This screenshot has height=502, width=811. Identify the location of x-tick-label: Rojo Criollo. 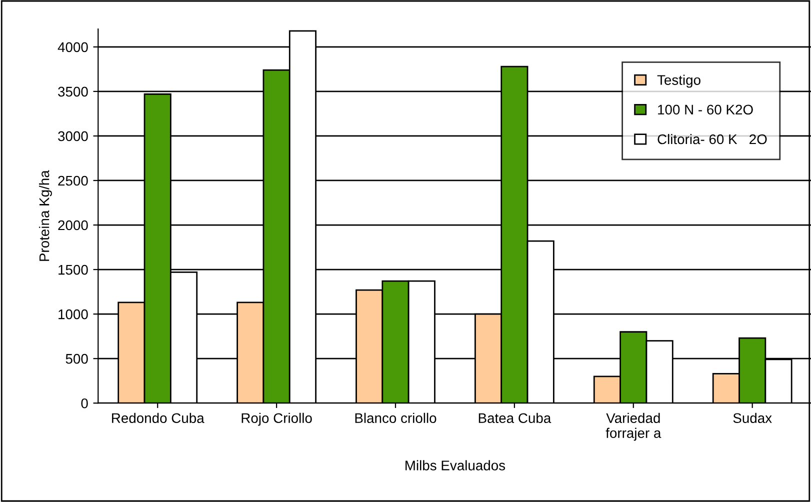
(277, 419).